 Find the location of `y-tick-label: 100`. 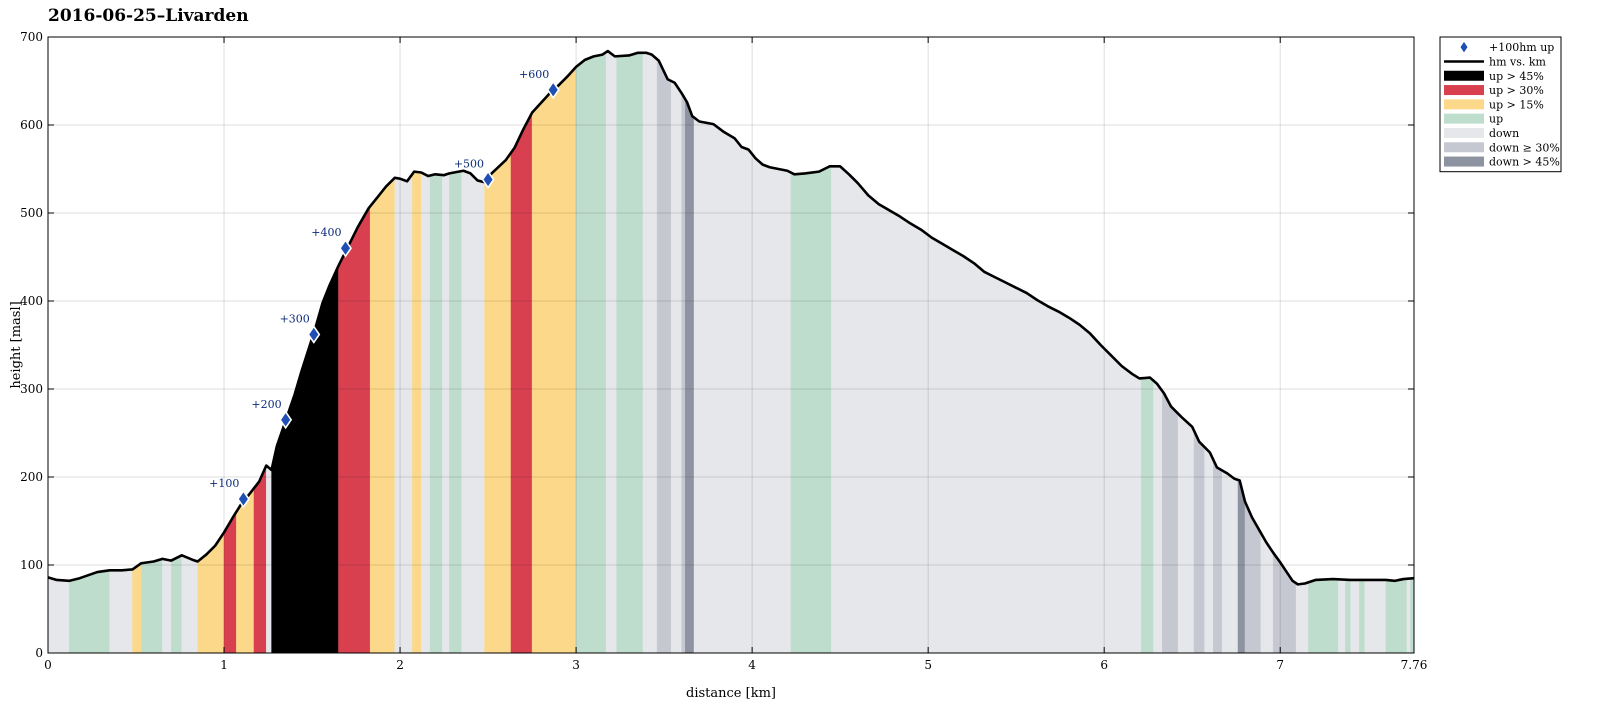

y-tick-label: 100 is located at coordinates (31, 565).